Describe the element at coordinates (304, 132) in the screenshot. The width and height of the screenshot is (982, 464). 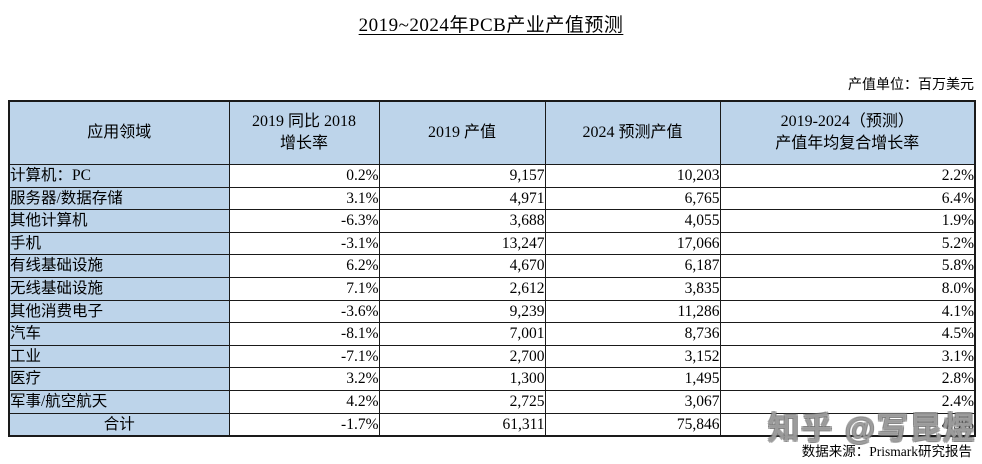
I see `header-cell-growth: 2019 同比 2018 增长率` at that location.